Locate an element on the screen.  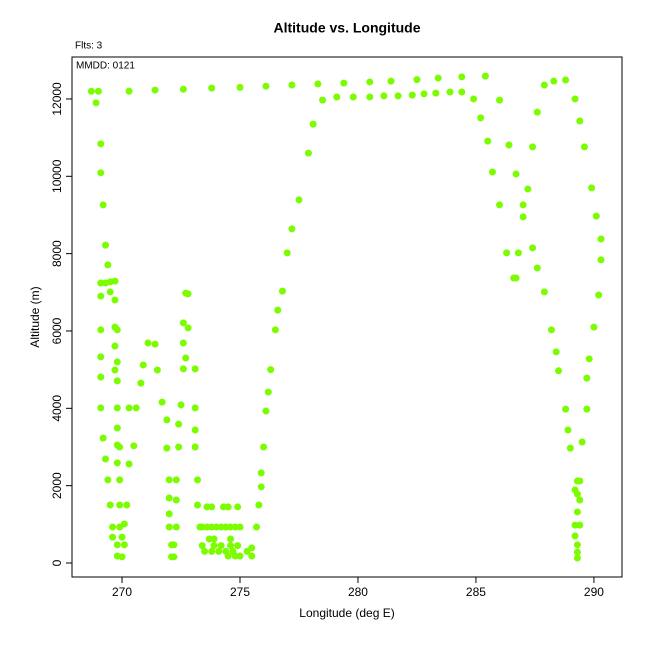
x-tick-label: 270 is located at coordinates (122, 592).